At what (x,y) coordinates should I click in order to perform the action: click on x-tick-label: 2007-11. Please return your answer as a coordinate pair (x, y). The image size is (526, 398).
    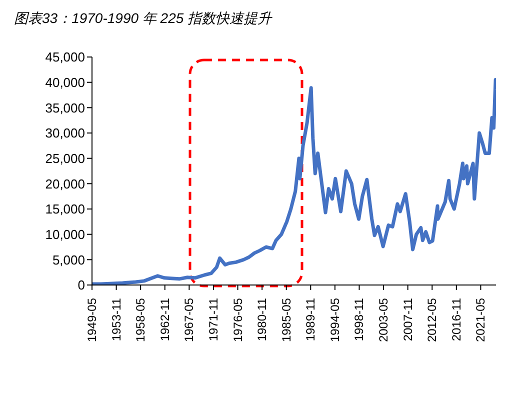
    Looking at the image, I should click on (407, 320).